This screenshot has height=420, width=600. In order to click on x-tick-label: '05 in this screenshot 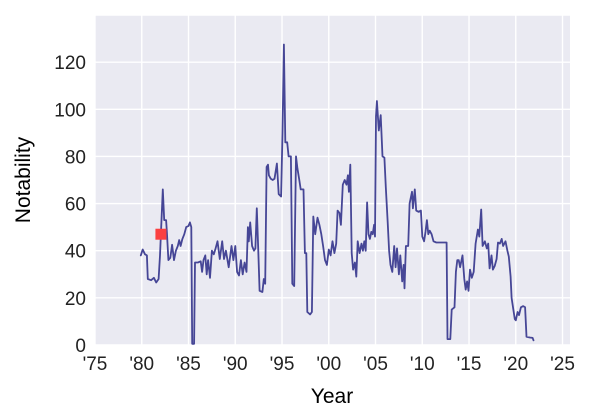, I will do `click(375, 364)`.